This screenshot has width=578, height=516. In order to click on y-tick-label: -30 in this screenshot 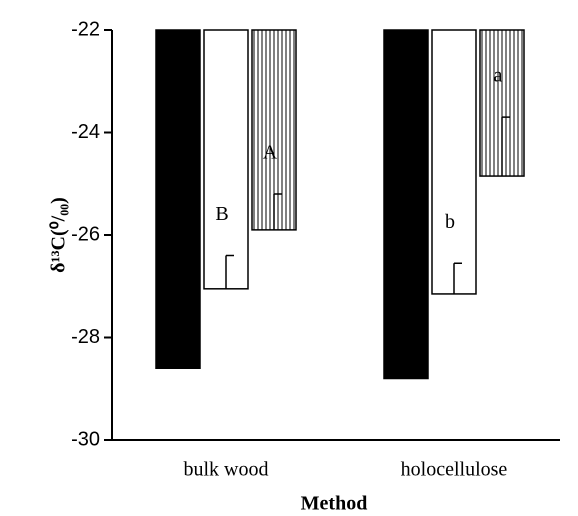, I will do `click(85, 439)`.